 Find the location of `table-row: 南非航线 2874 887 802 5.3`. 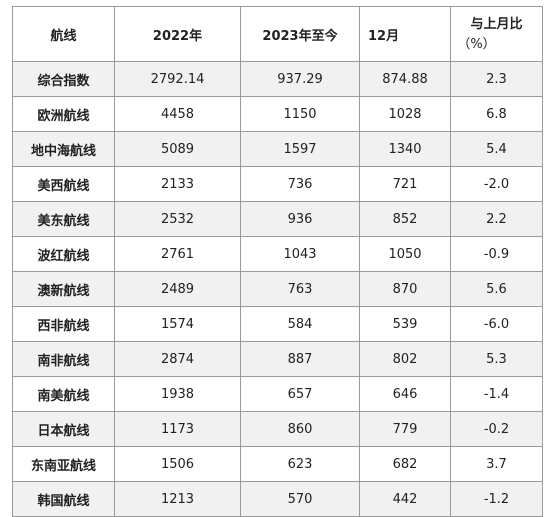

table-row: 南非航线 2874 887 802 5.3 is located at coordinates (277, 359).